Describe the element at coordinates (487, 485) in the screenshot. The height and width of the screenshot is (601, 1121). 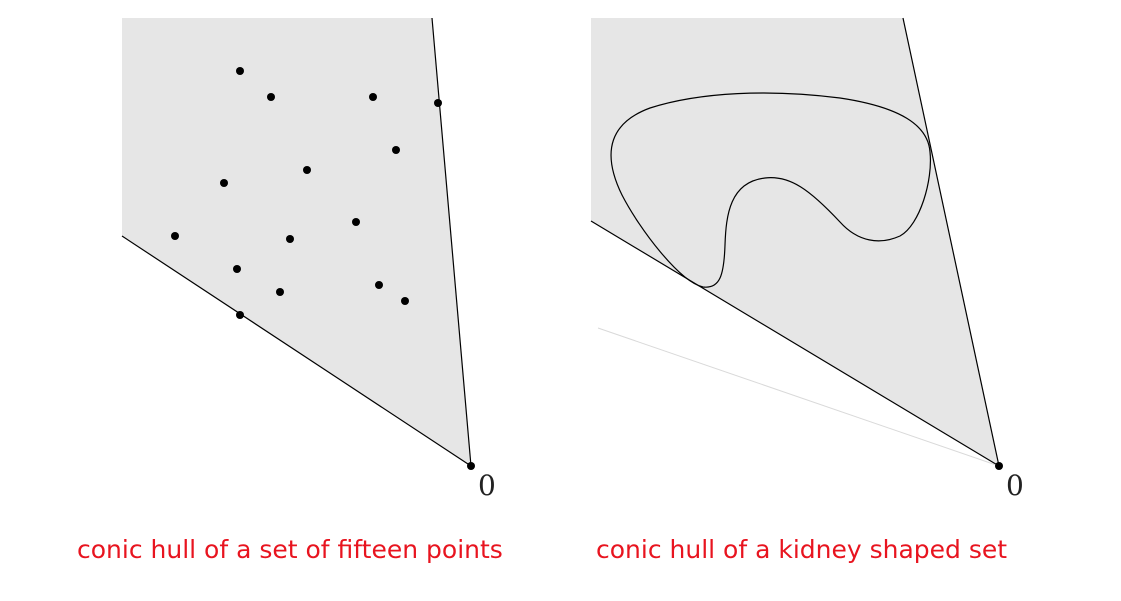
I see `origin-label-left: 0` at that location.